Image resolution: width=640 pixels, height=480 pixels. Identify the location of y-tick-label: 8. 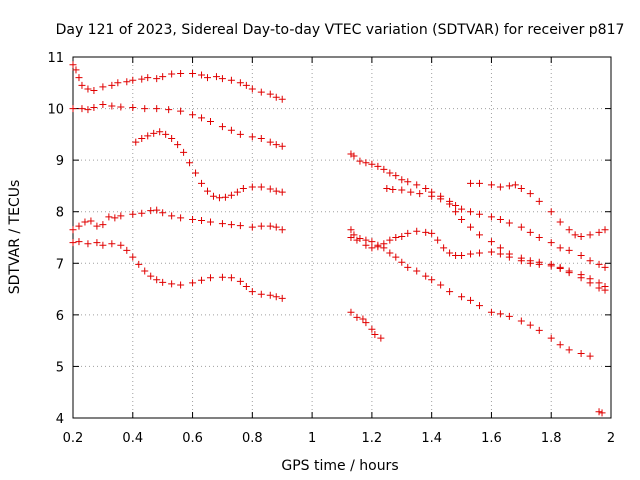
(60, 213).